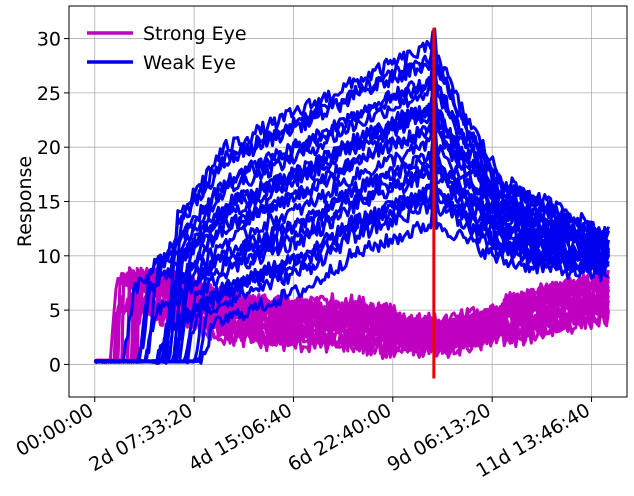  Describe the element at coordinates (167, 48) in the screenshot. I see `legend: Strong Eye Weak Eye` at that location.